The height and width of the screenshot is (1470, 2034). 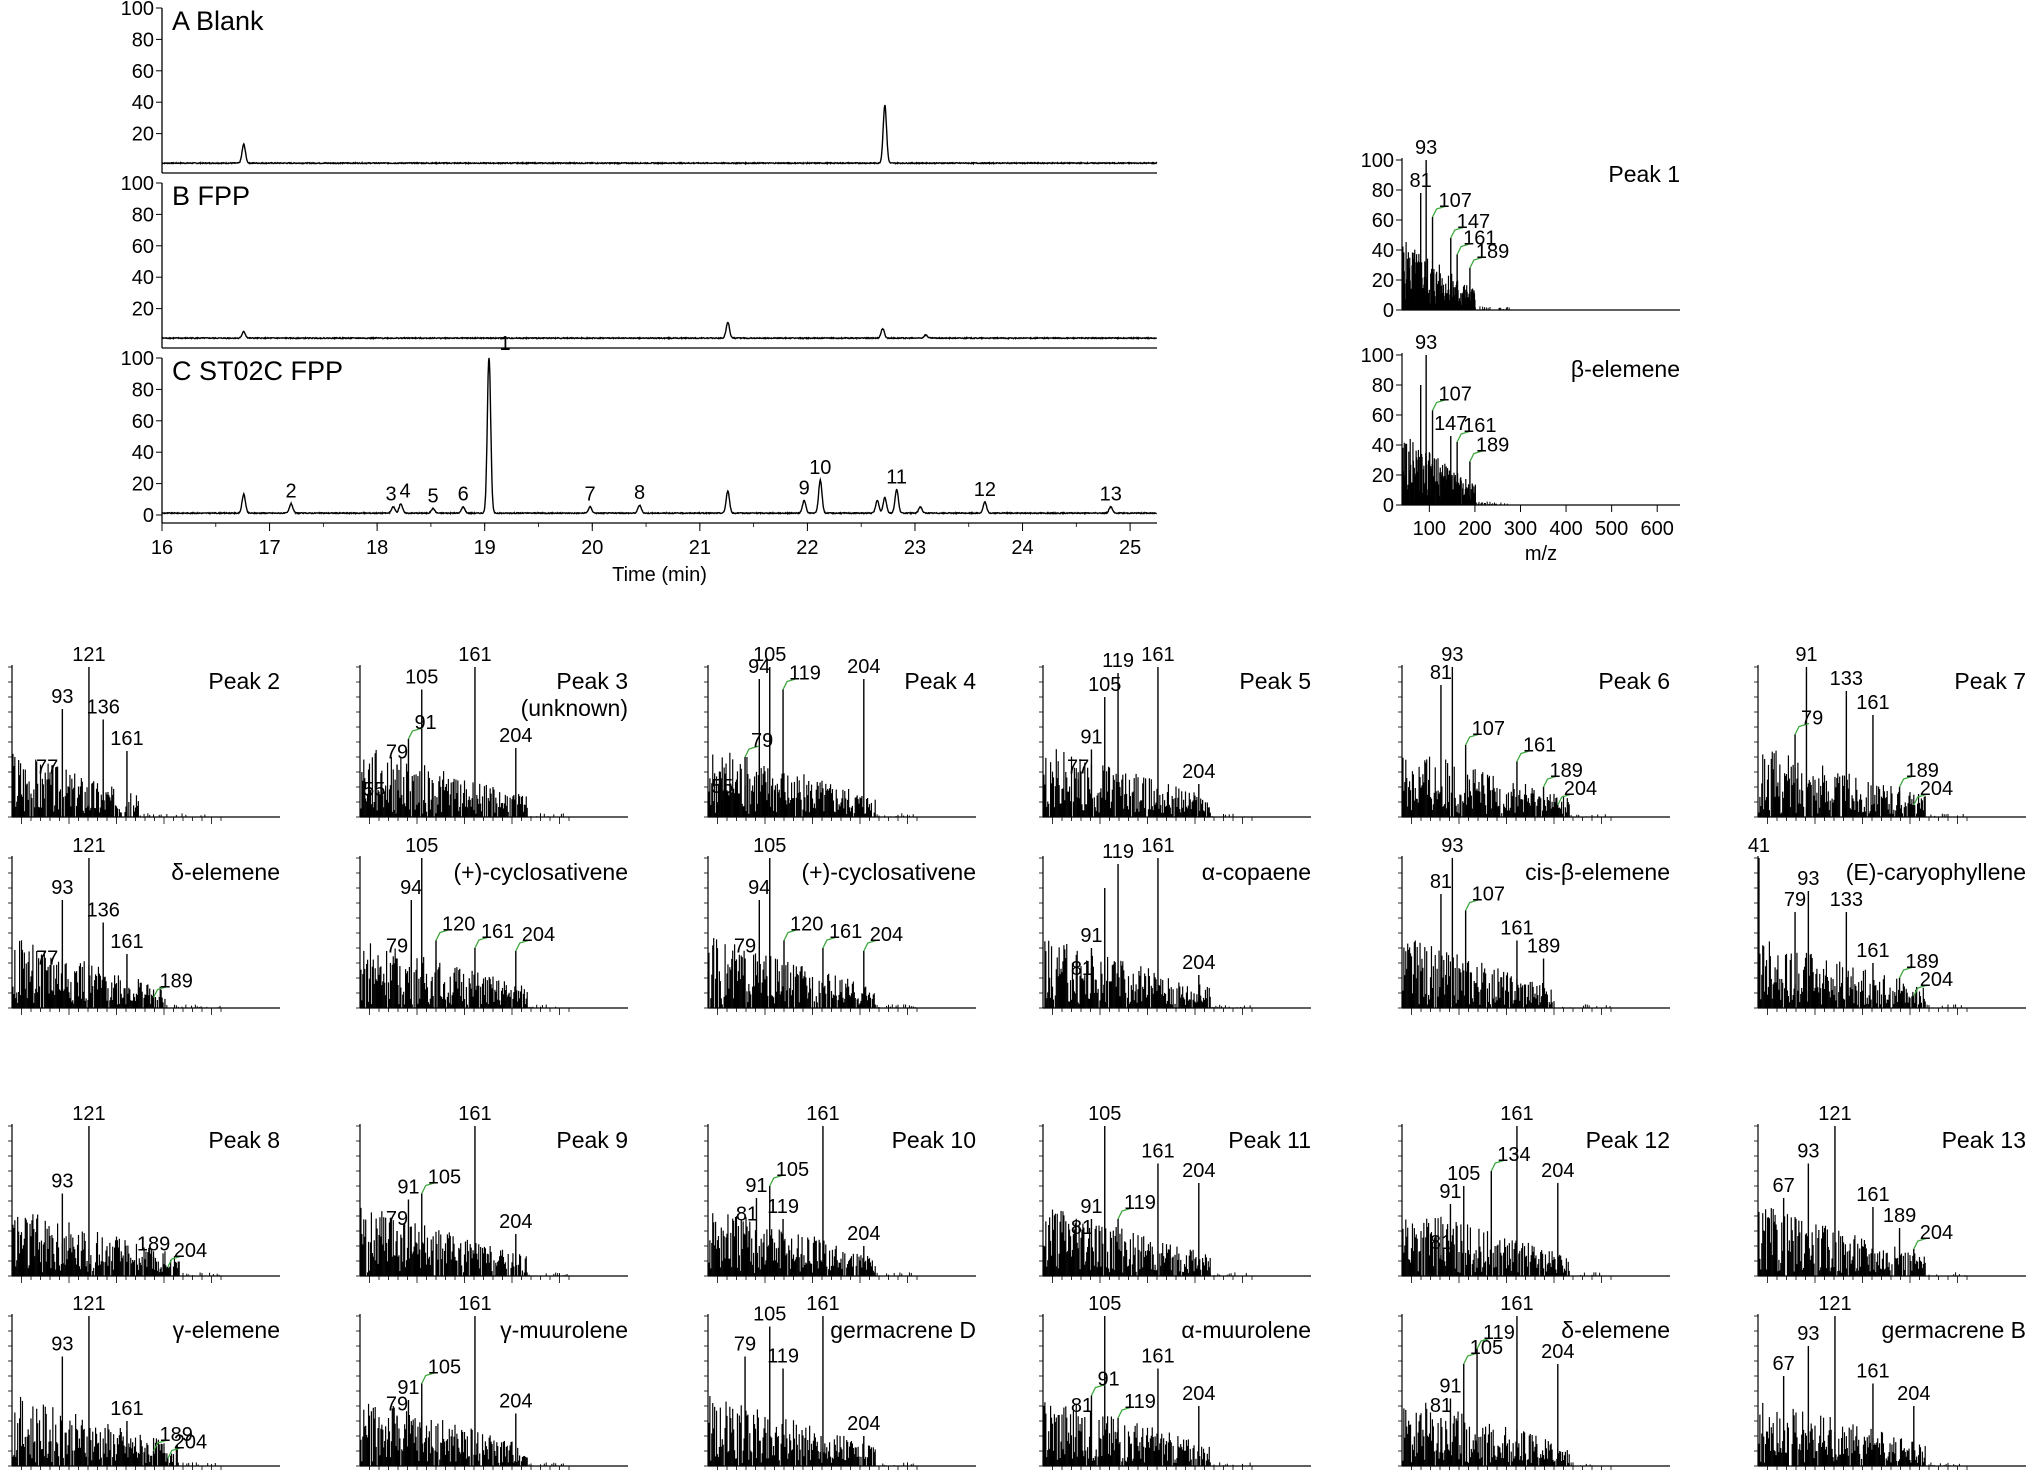 What do you see at coordinates (1275, 681) in the screenshot?
I see `spectrum-title: Peak 5` at bounding box center [1275, 681].